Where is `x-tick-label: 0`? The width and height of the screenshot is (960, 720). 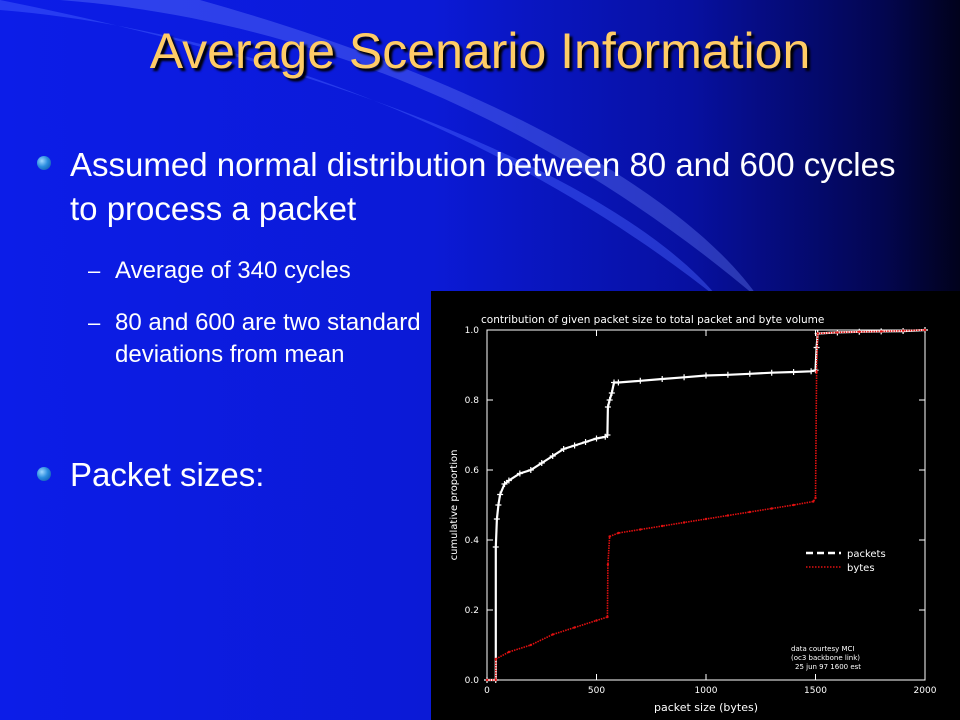
x-tick-label: 0 is located at coordinates (487, 691).